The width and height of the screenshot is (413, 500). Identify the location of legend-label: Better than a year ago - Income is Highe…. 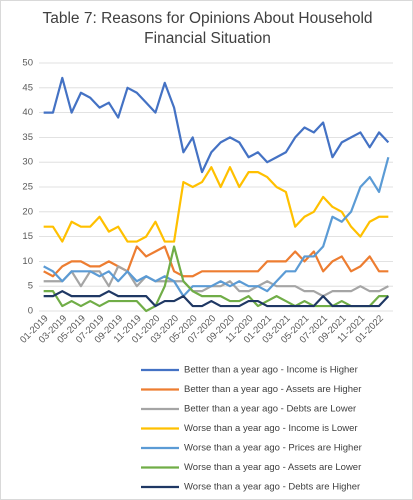
(271, 370).